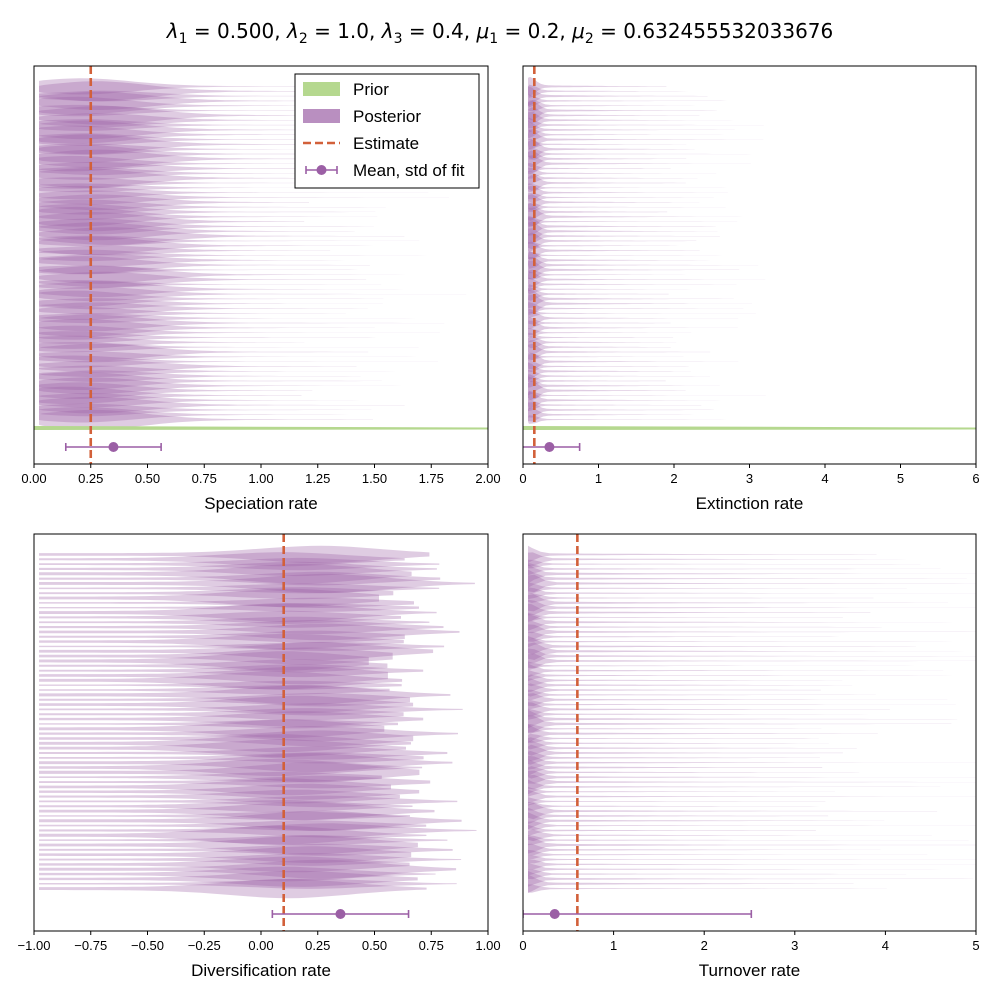 The width and height of the screenshot is (1000, 1000). What do you see at coordinates (204, 945) in the screenshot?
I see `x-tick-label: −0.25` at bounding box center [204, 945].